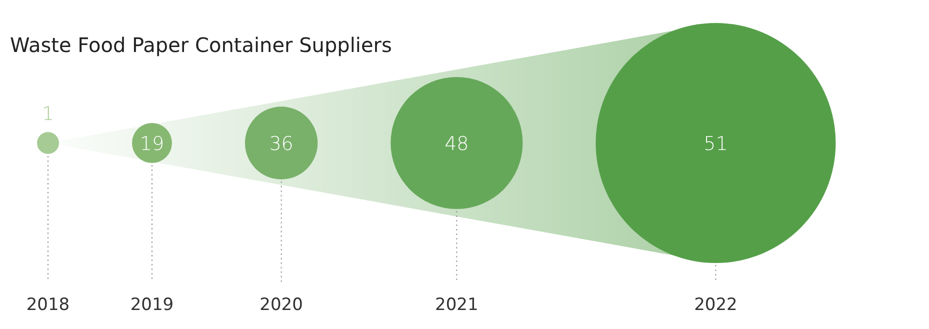  Describe the element at coordinates (48, 114) in the screenshot. I see `data-label: 1` at that location.